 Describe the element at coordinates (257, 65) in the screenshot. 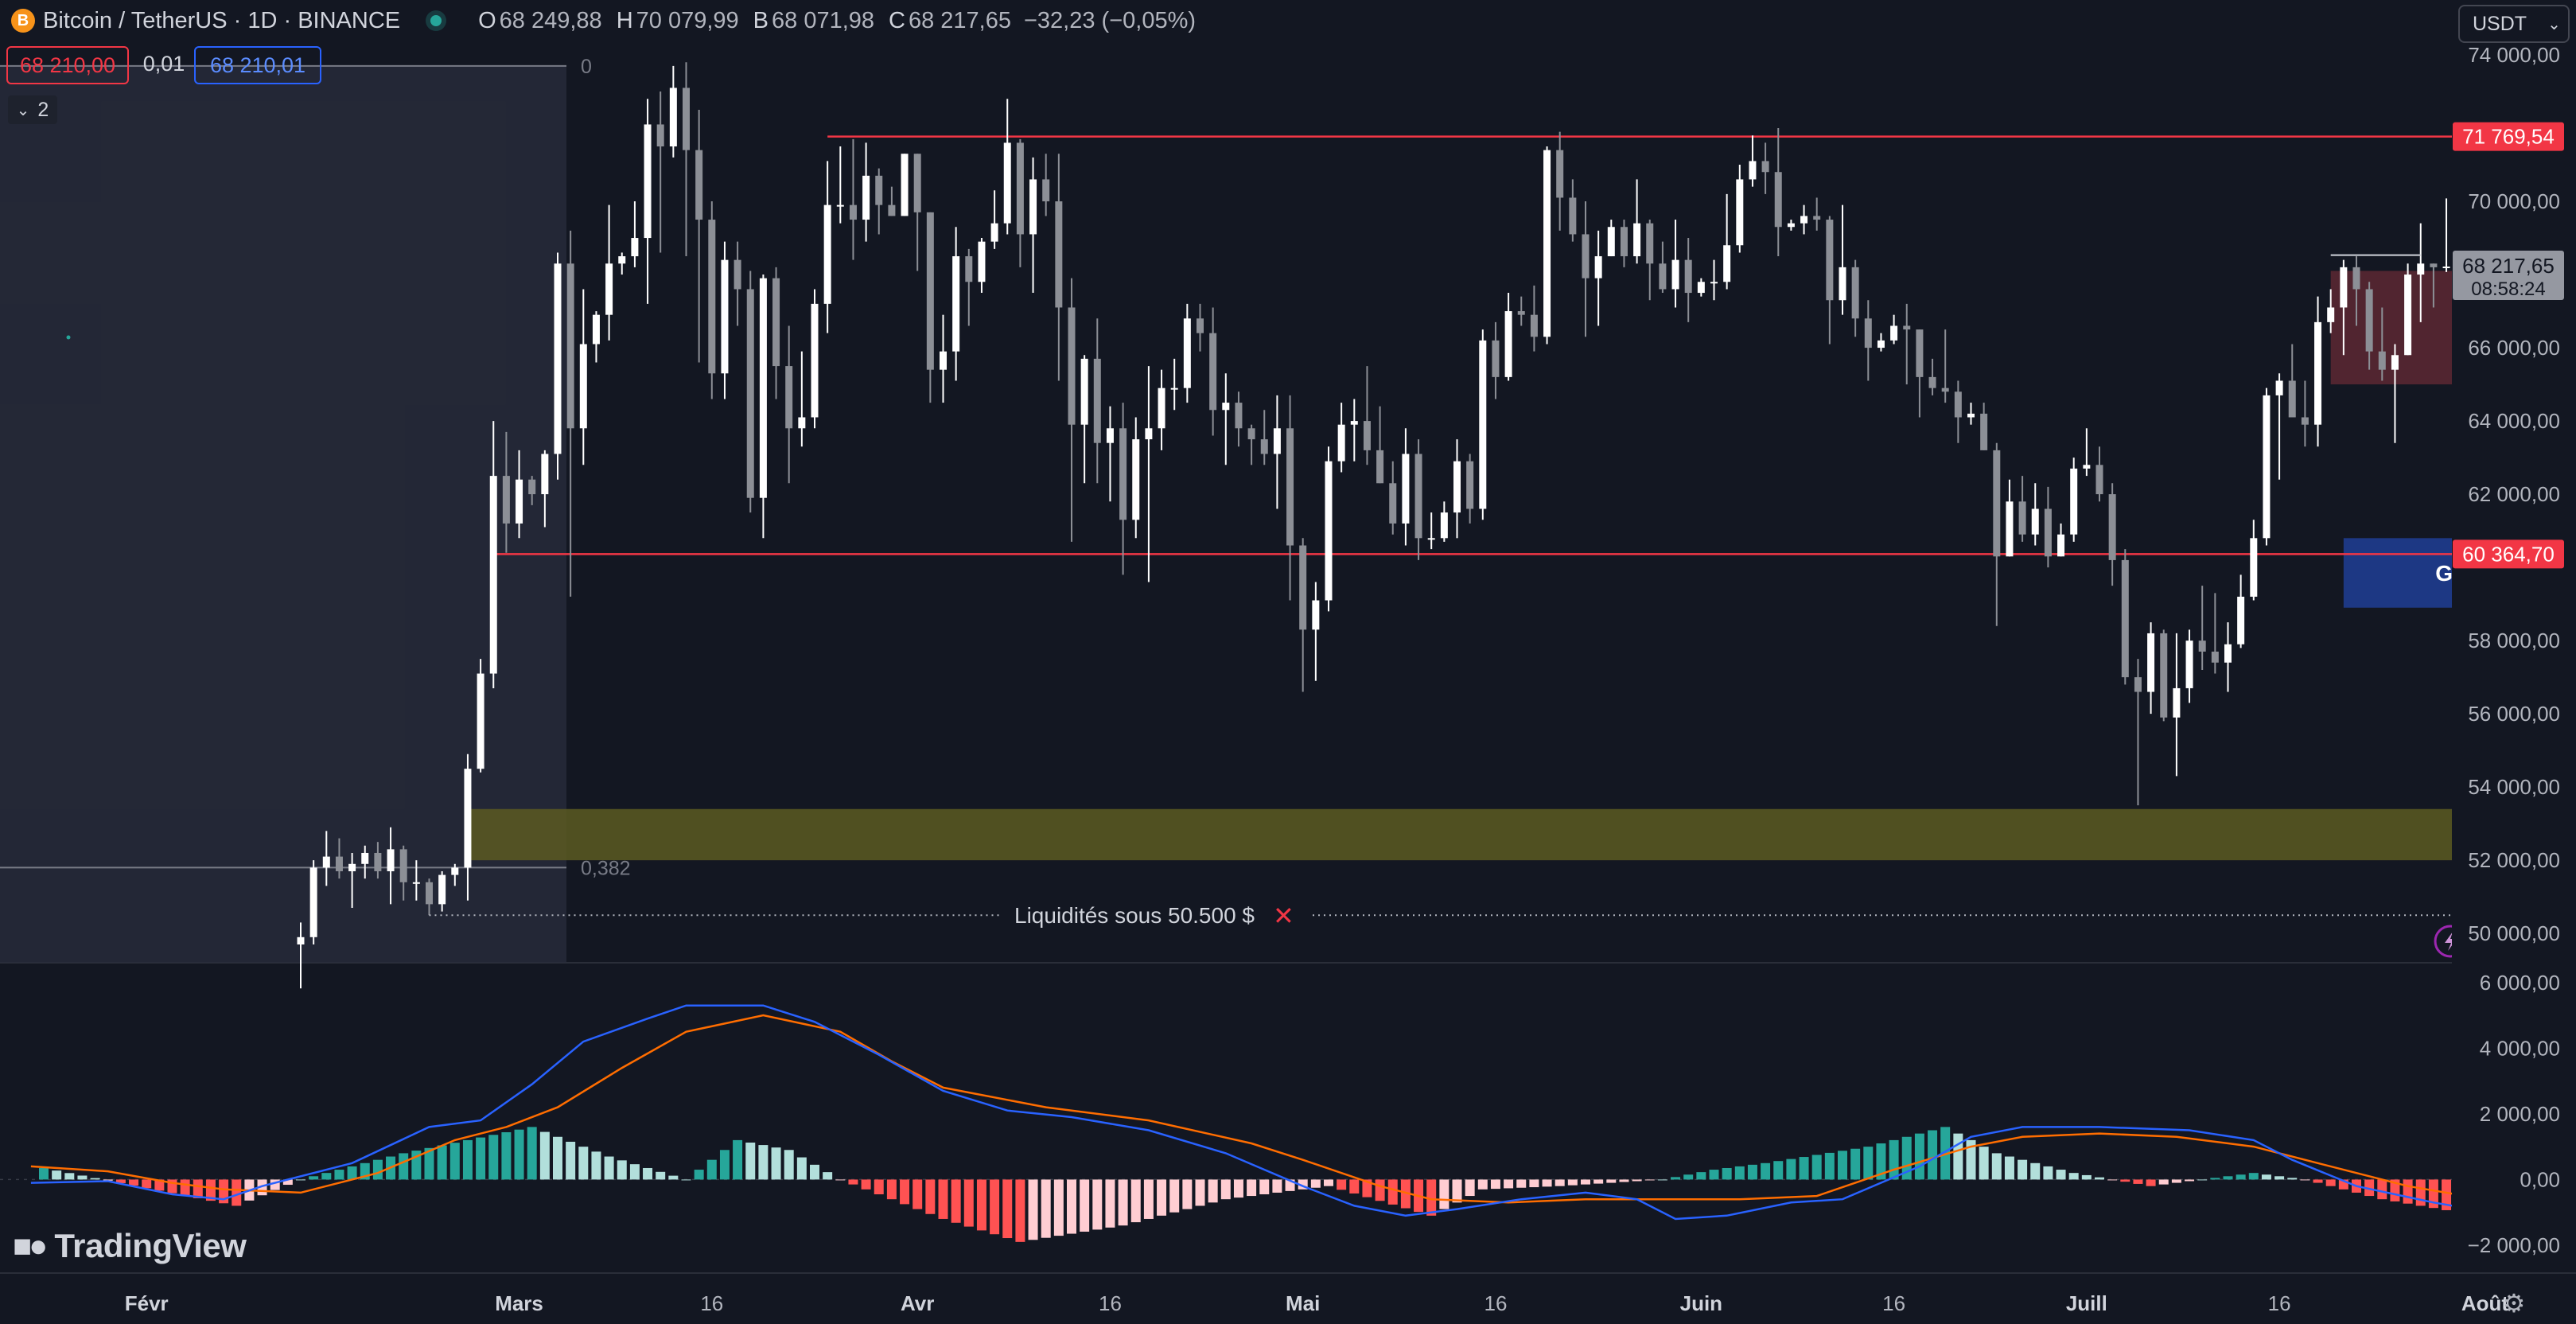

I see `buy-button: 68 210,01` at that location.